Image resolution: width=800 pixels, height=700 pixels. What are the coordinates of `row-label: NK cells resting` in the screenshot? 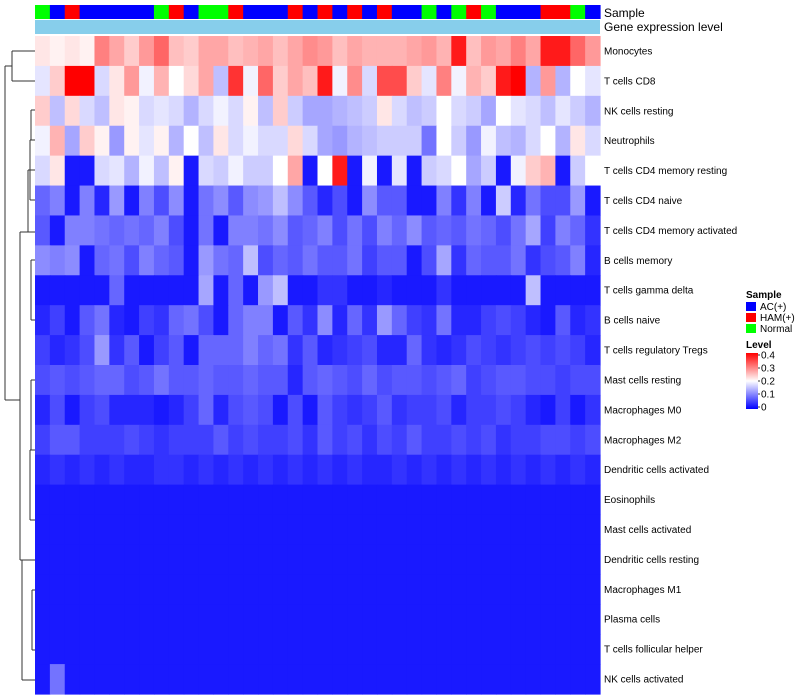 It's located at (638, 111).